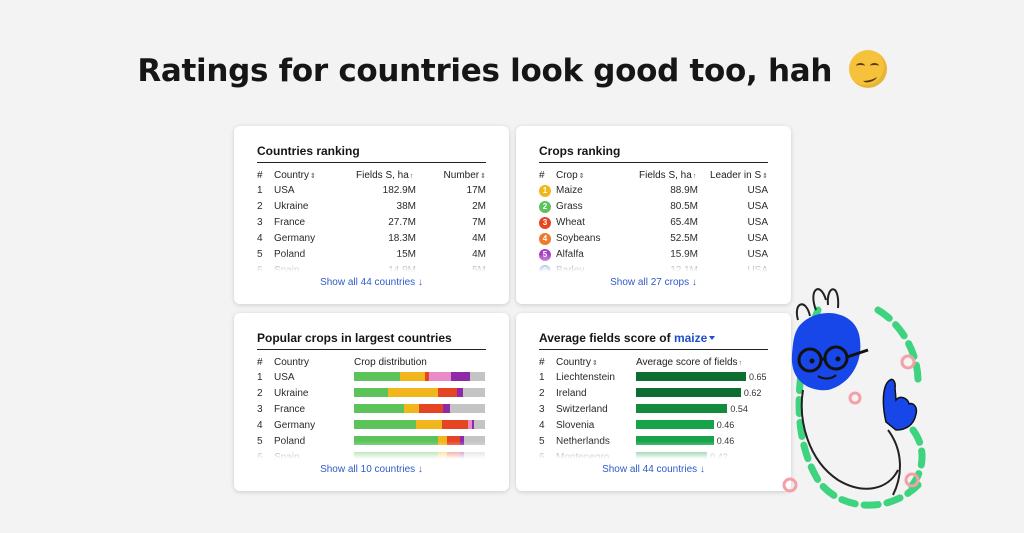  Describe the element at coordinates (570, 254) in the screenshot. I see `row-crop: Alfalfa` at that location.